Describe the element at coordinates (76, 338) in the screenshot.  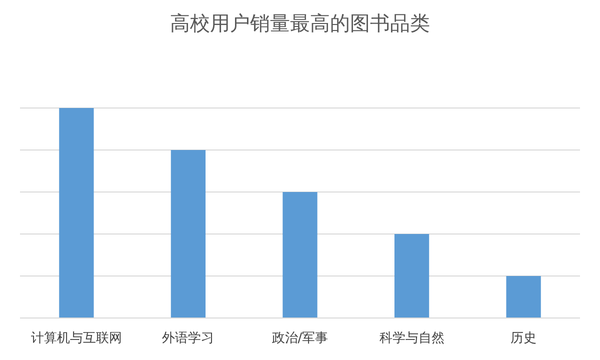
I see `x-tick-label: 计算机与互联网` at that location.